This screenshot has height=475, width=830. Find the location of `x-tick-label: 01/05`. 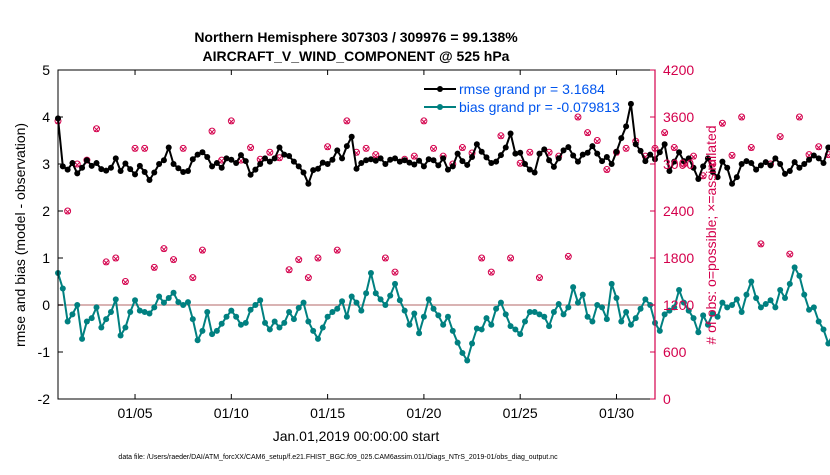

x-tick-label: 01/05 is located at coordinates (135, 413).